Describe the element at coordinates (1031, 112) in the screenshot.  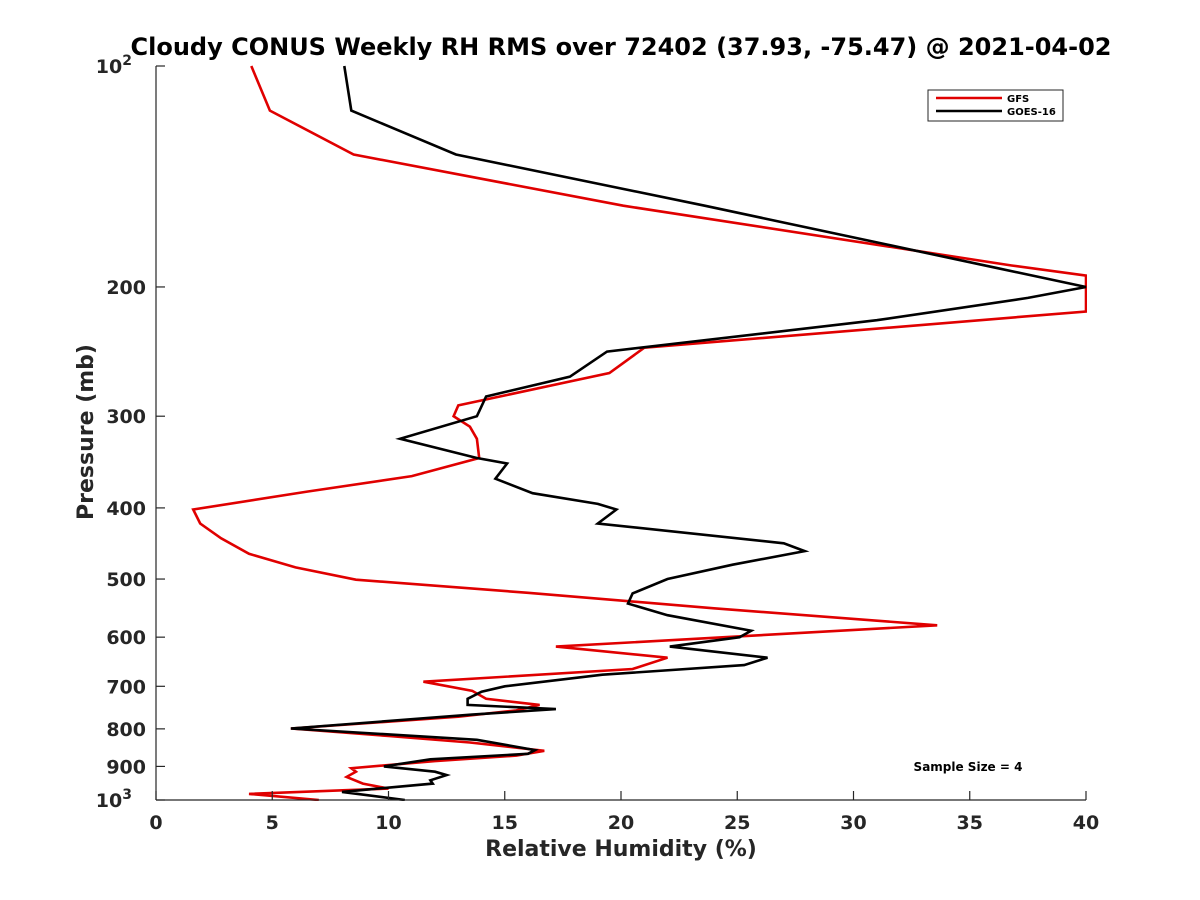
I see `legend-label-goes-16: GOES-16` at that location.